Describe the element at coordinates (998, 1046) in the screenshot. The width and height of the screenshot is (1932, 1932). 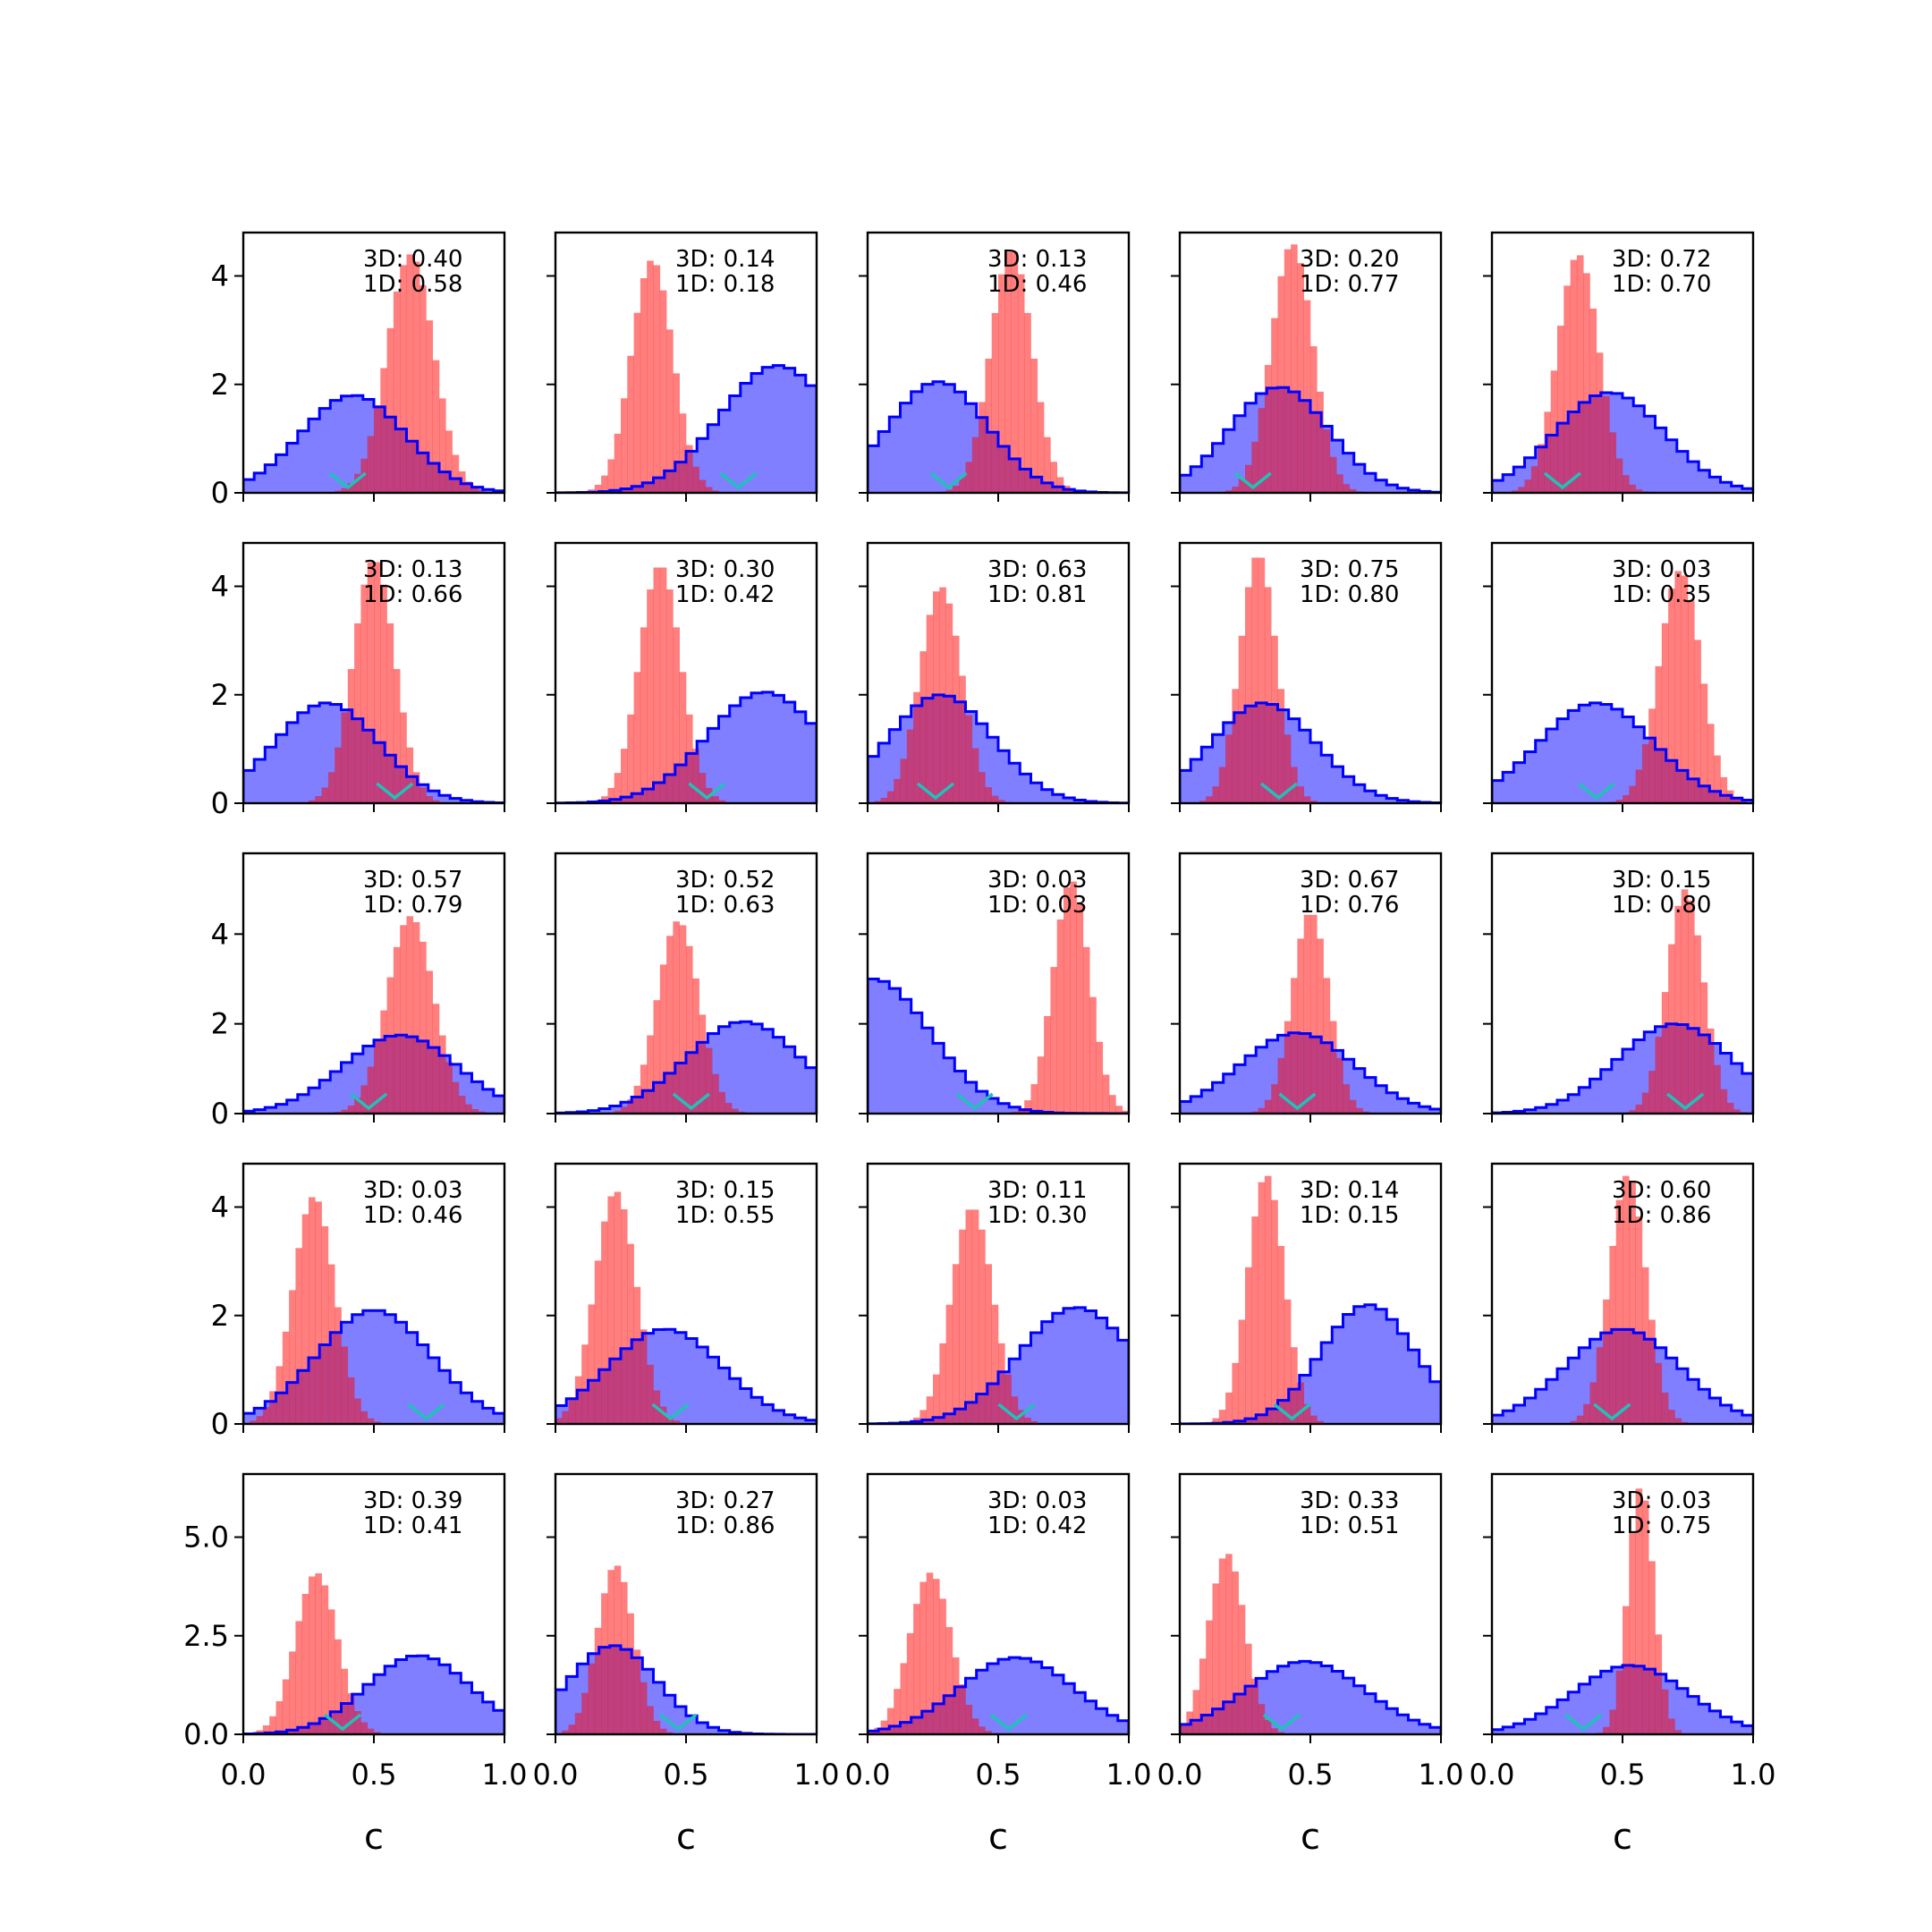
I see `blue-histogram-fill` at that location.